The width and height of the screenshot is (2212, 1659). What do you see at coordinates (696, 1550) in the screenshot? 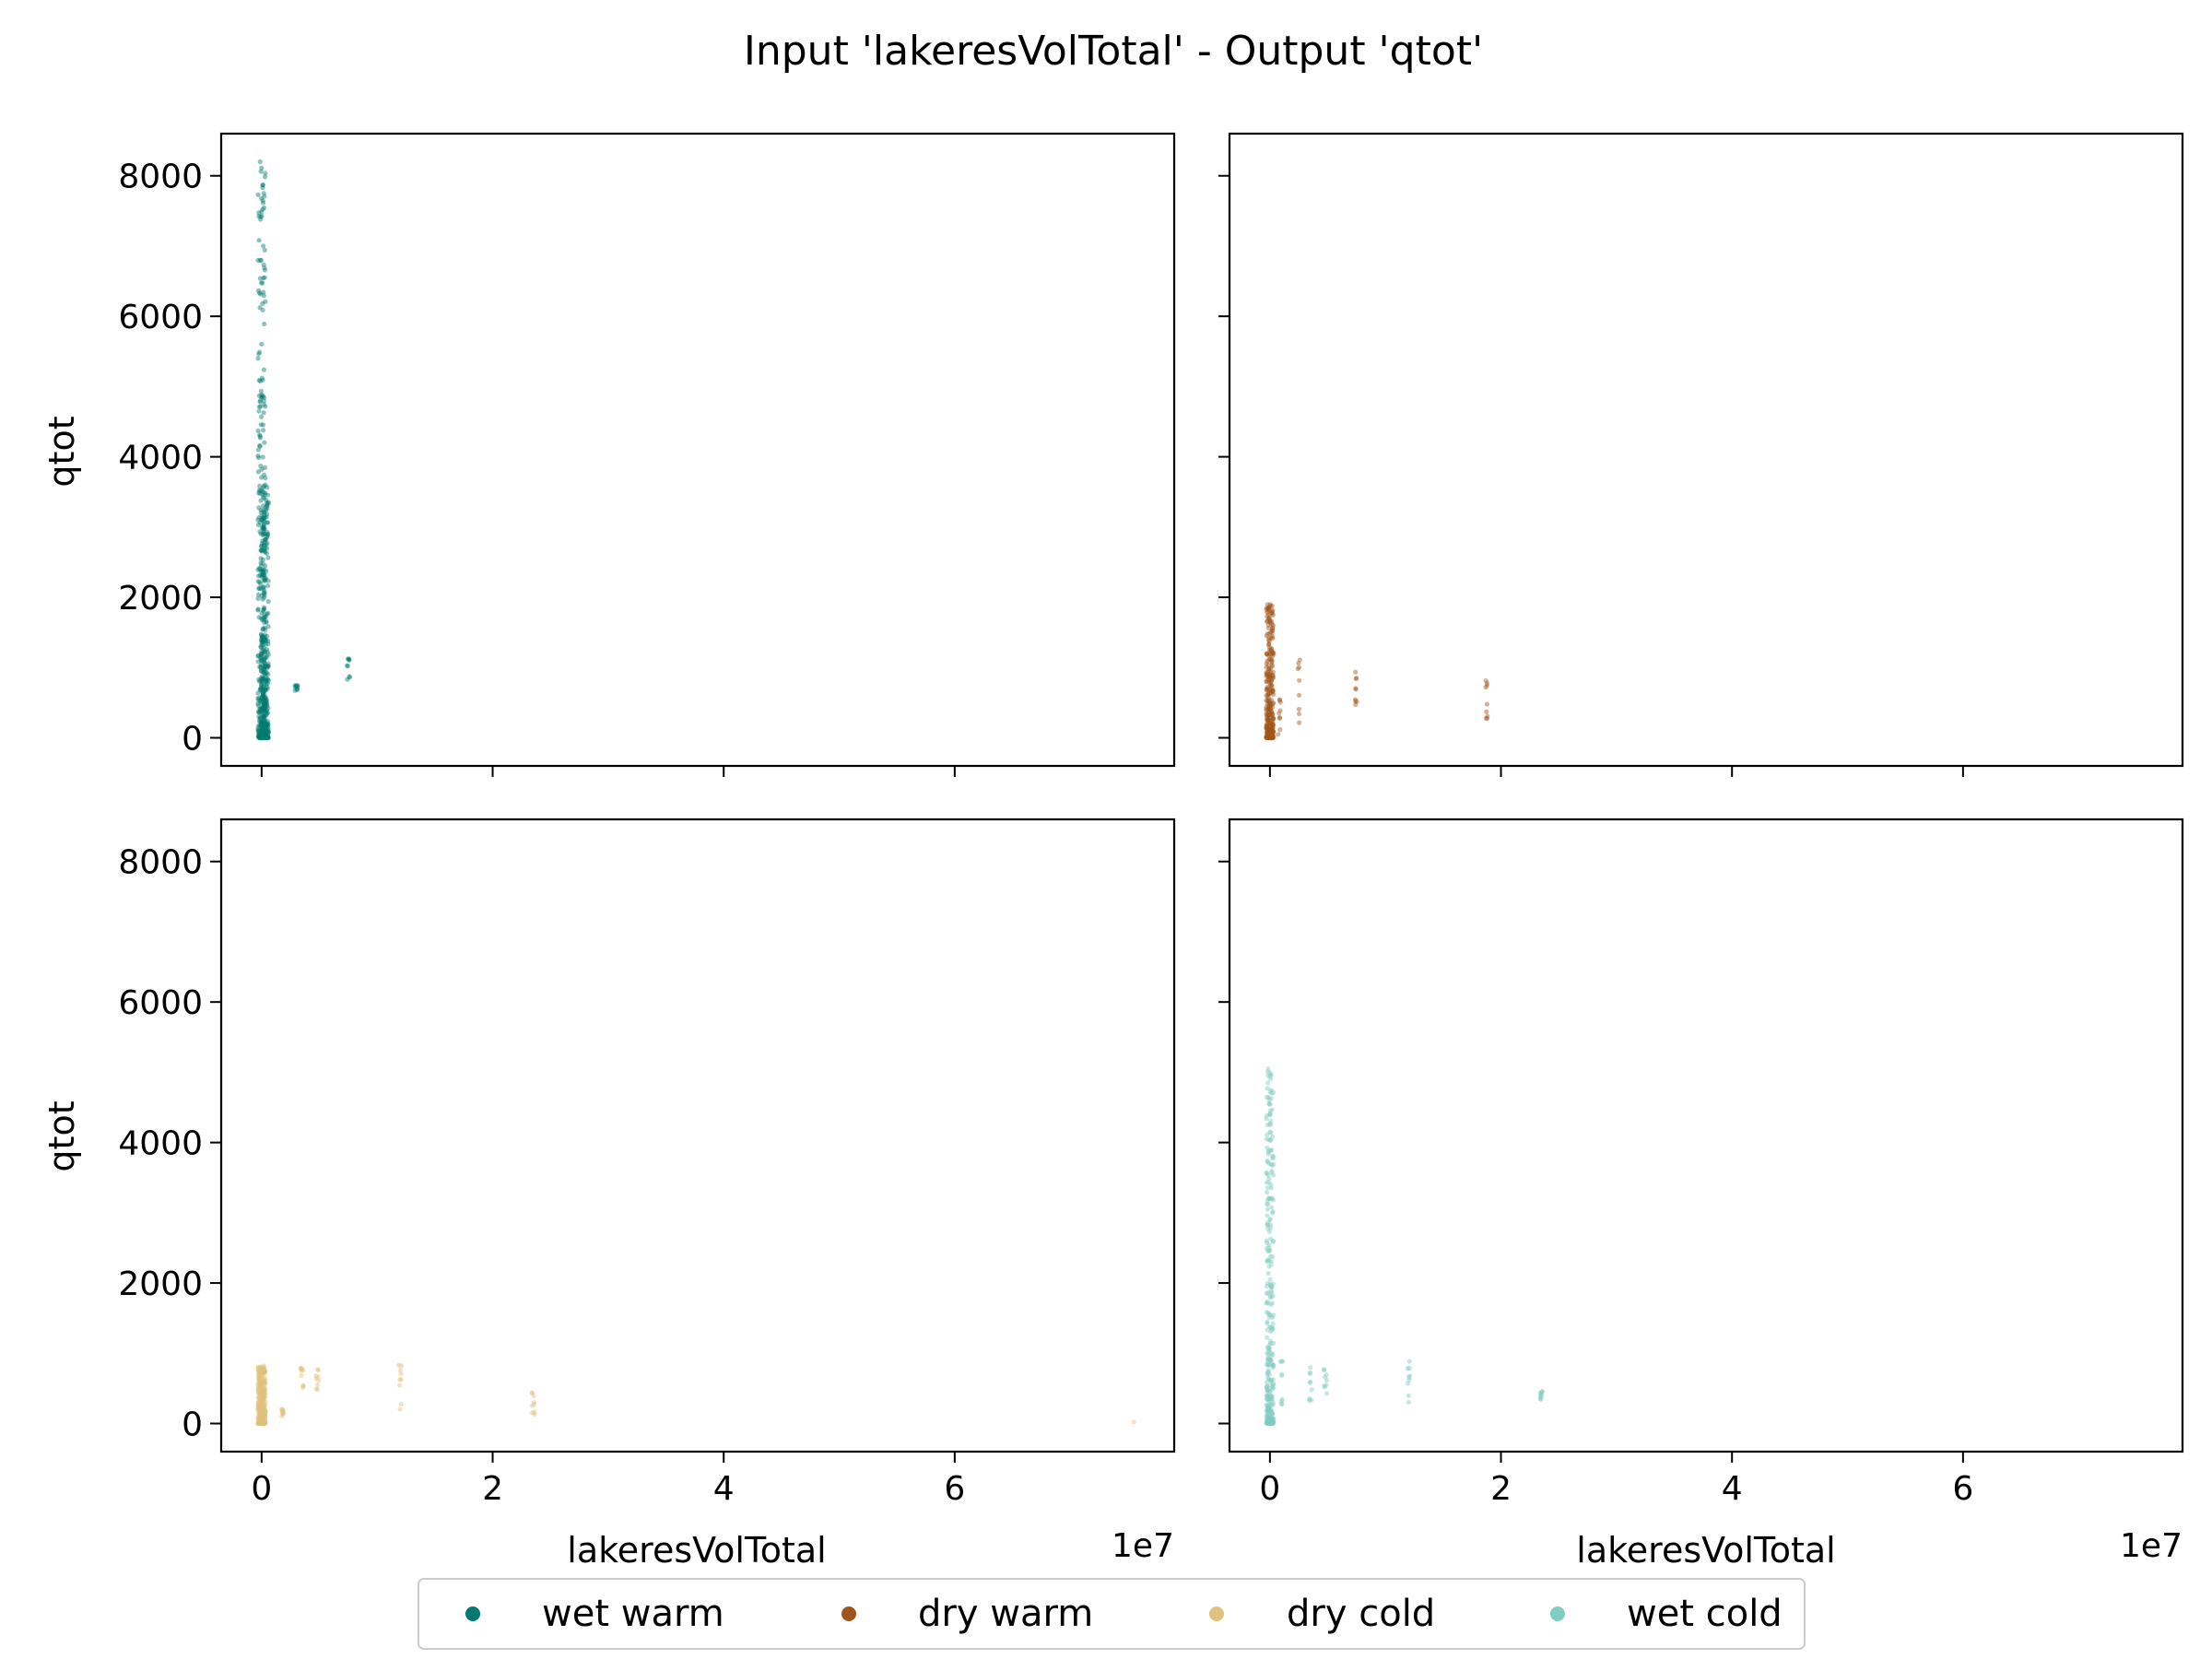
I see `x-axis-label-left: lakeresVolTotal` at bounding box center [696, 1550].